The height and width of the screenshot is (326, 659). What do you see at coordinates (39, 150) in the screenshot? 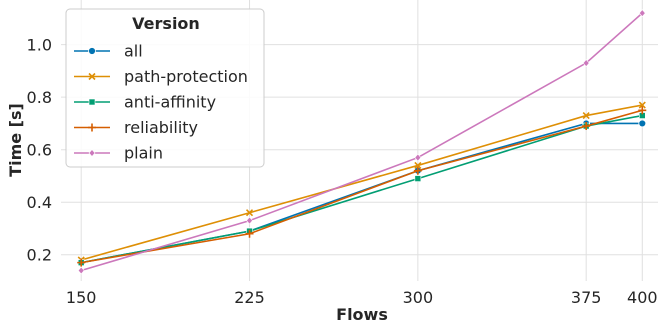
I see `y-tick-label: 0.6` at bounding box center [39, 150].